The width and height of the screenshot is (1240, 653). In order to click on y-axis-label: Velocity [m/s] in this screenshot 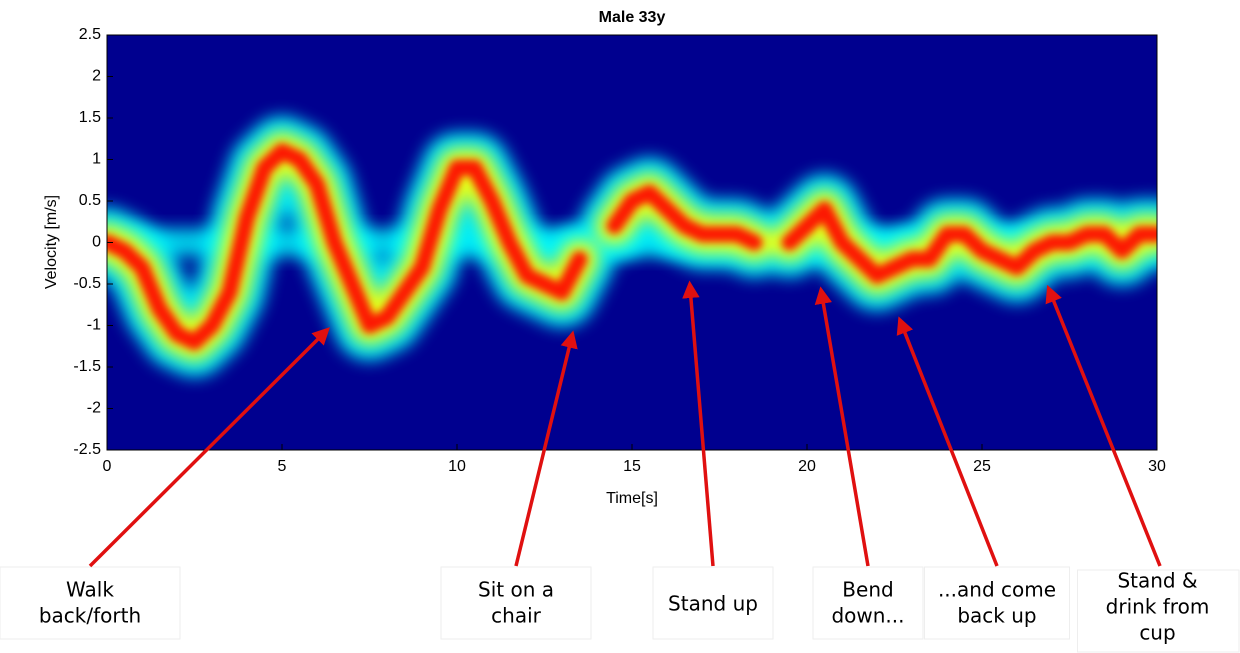, I will do `click(51, 242)`.